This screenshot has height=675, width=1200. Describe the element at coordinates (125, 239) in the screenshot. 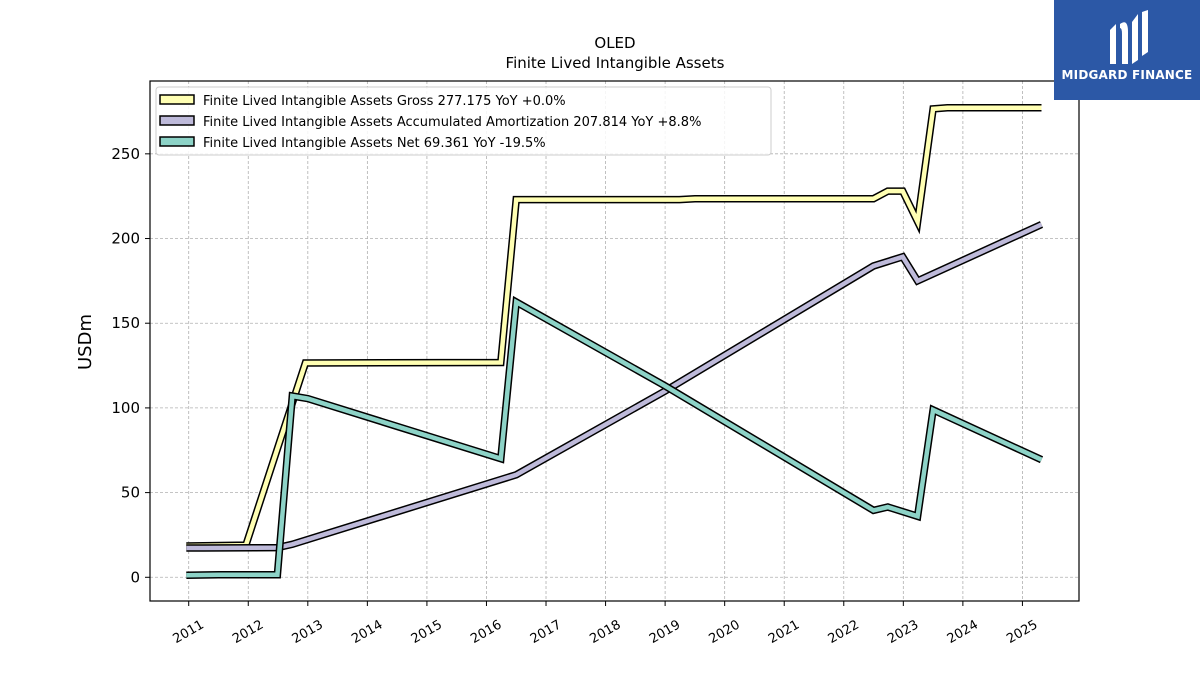

I see `y-tick-label: 200` at that location.